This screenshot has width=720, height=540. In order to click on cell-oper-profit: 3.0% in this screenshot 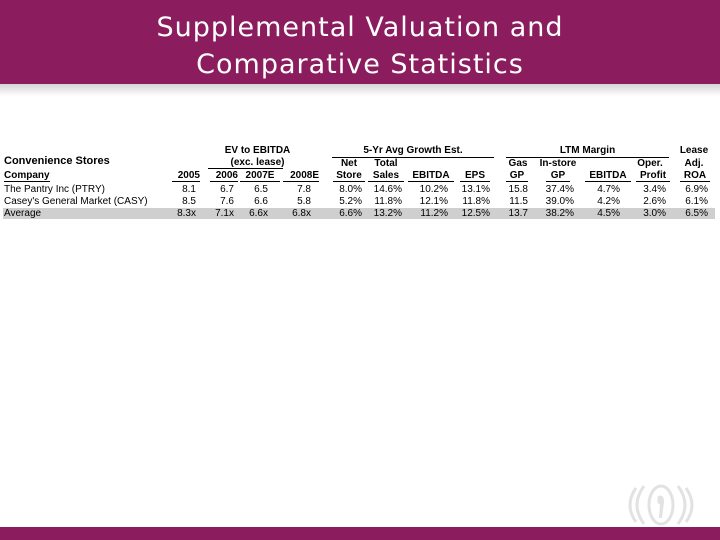, I will do `click(654, 213)`.